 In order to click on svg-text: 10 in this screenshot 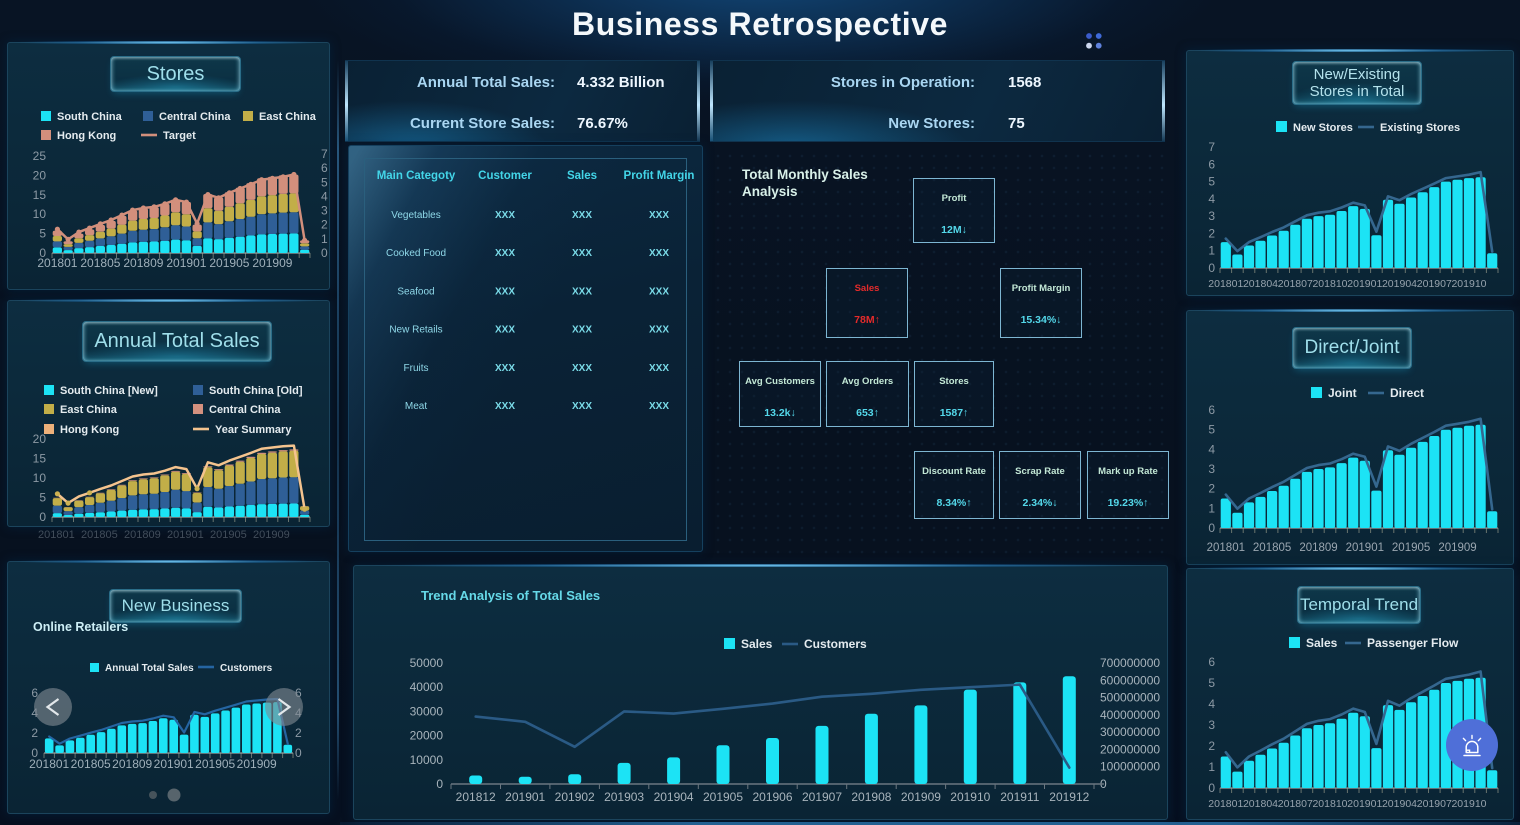, I will do `click(40, 214)`.